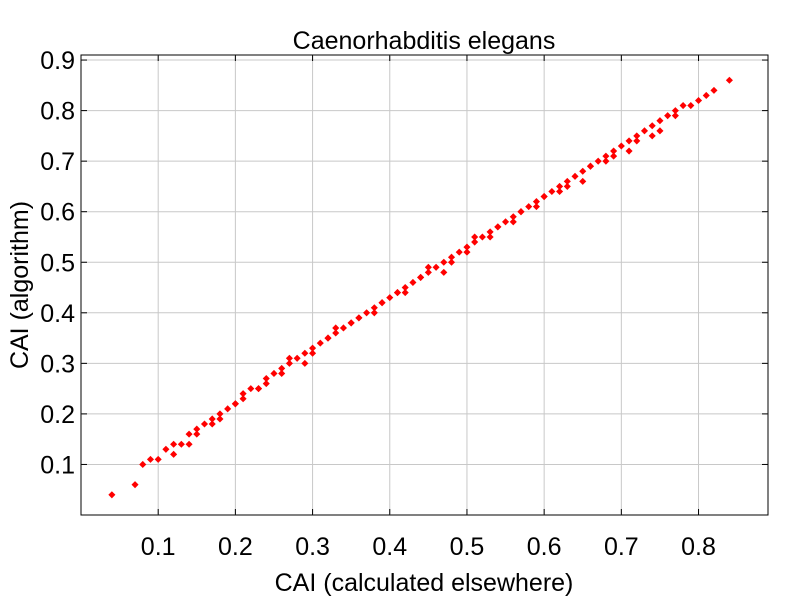 The image size is (800, 600). What do you see at coordinates (698, 547) in the screenshot?
I see `x-tick-label: 0.8` at bounding box center [698, 547].